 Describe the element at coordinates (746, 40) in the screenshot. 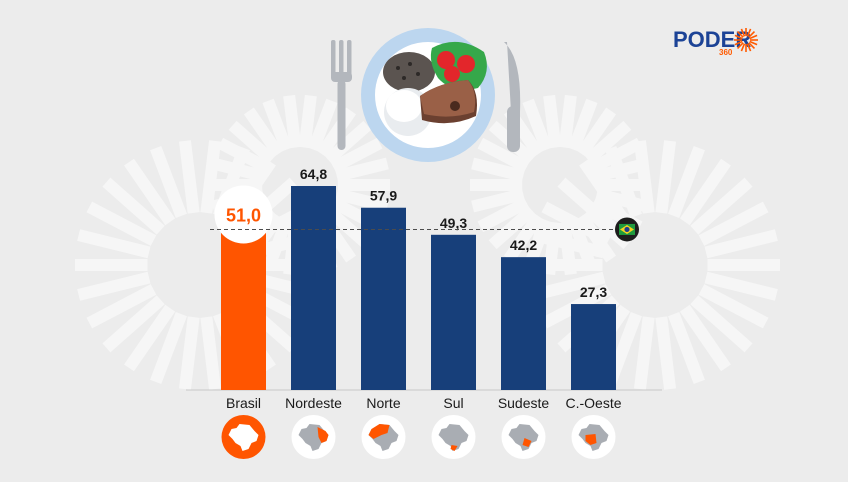

I see `logo-sun-icon` at that location.